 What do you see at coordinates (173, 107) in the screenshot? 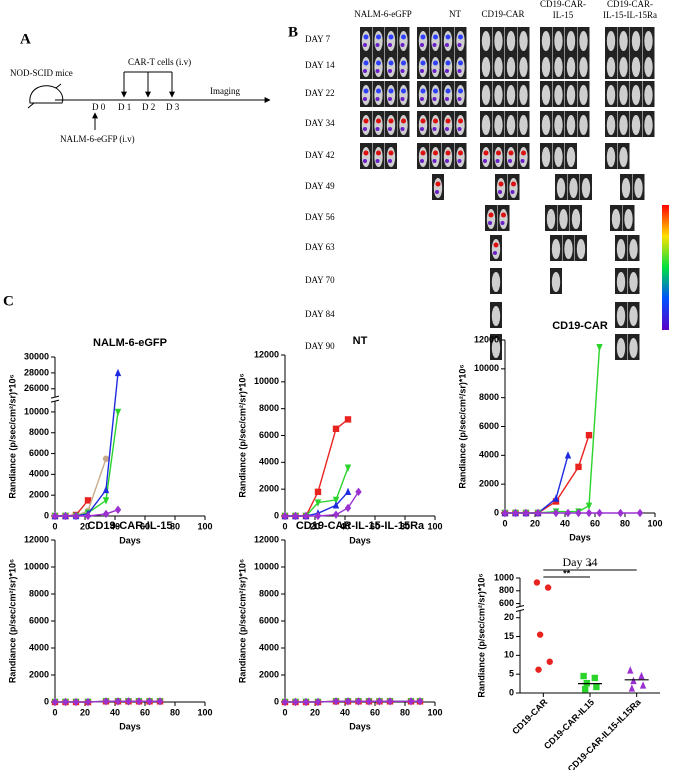
I see `day-label: D 3` at bounding box center [173, 107].